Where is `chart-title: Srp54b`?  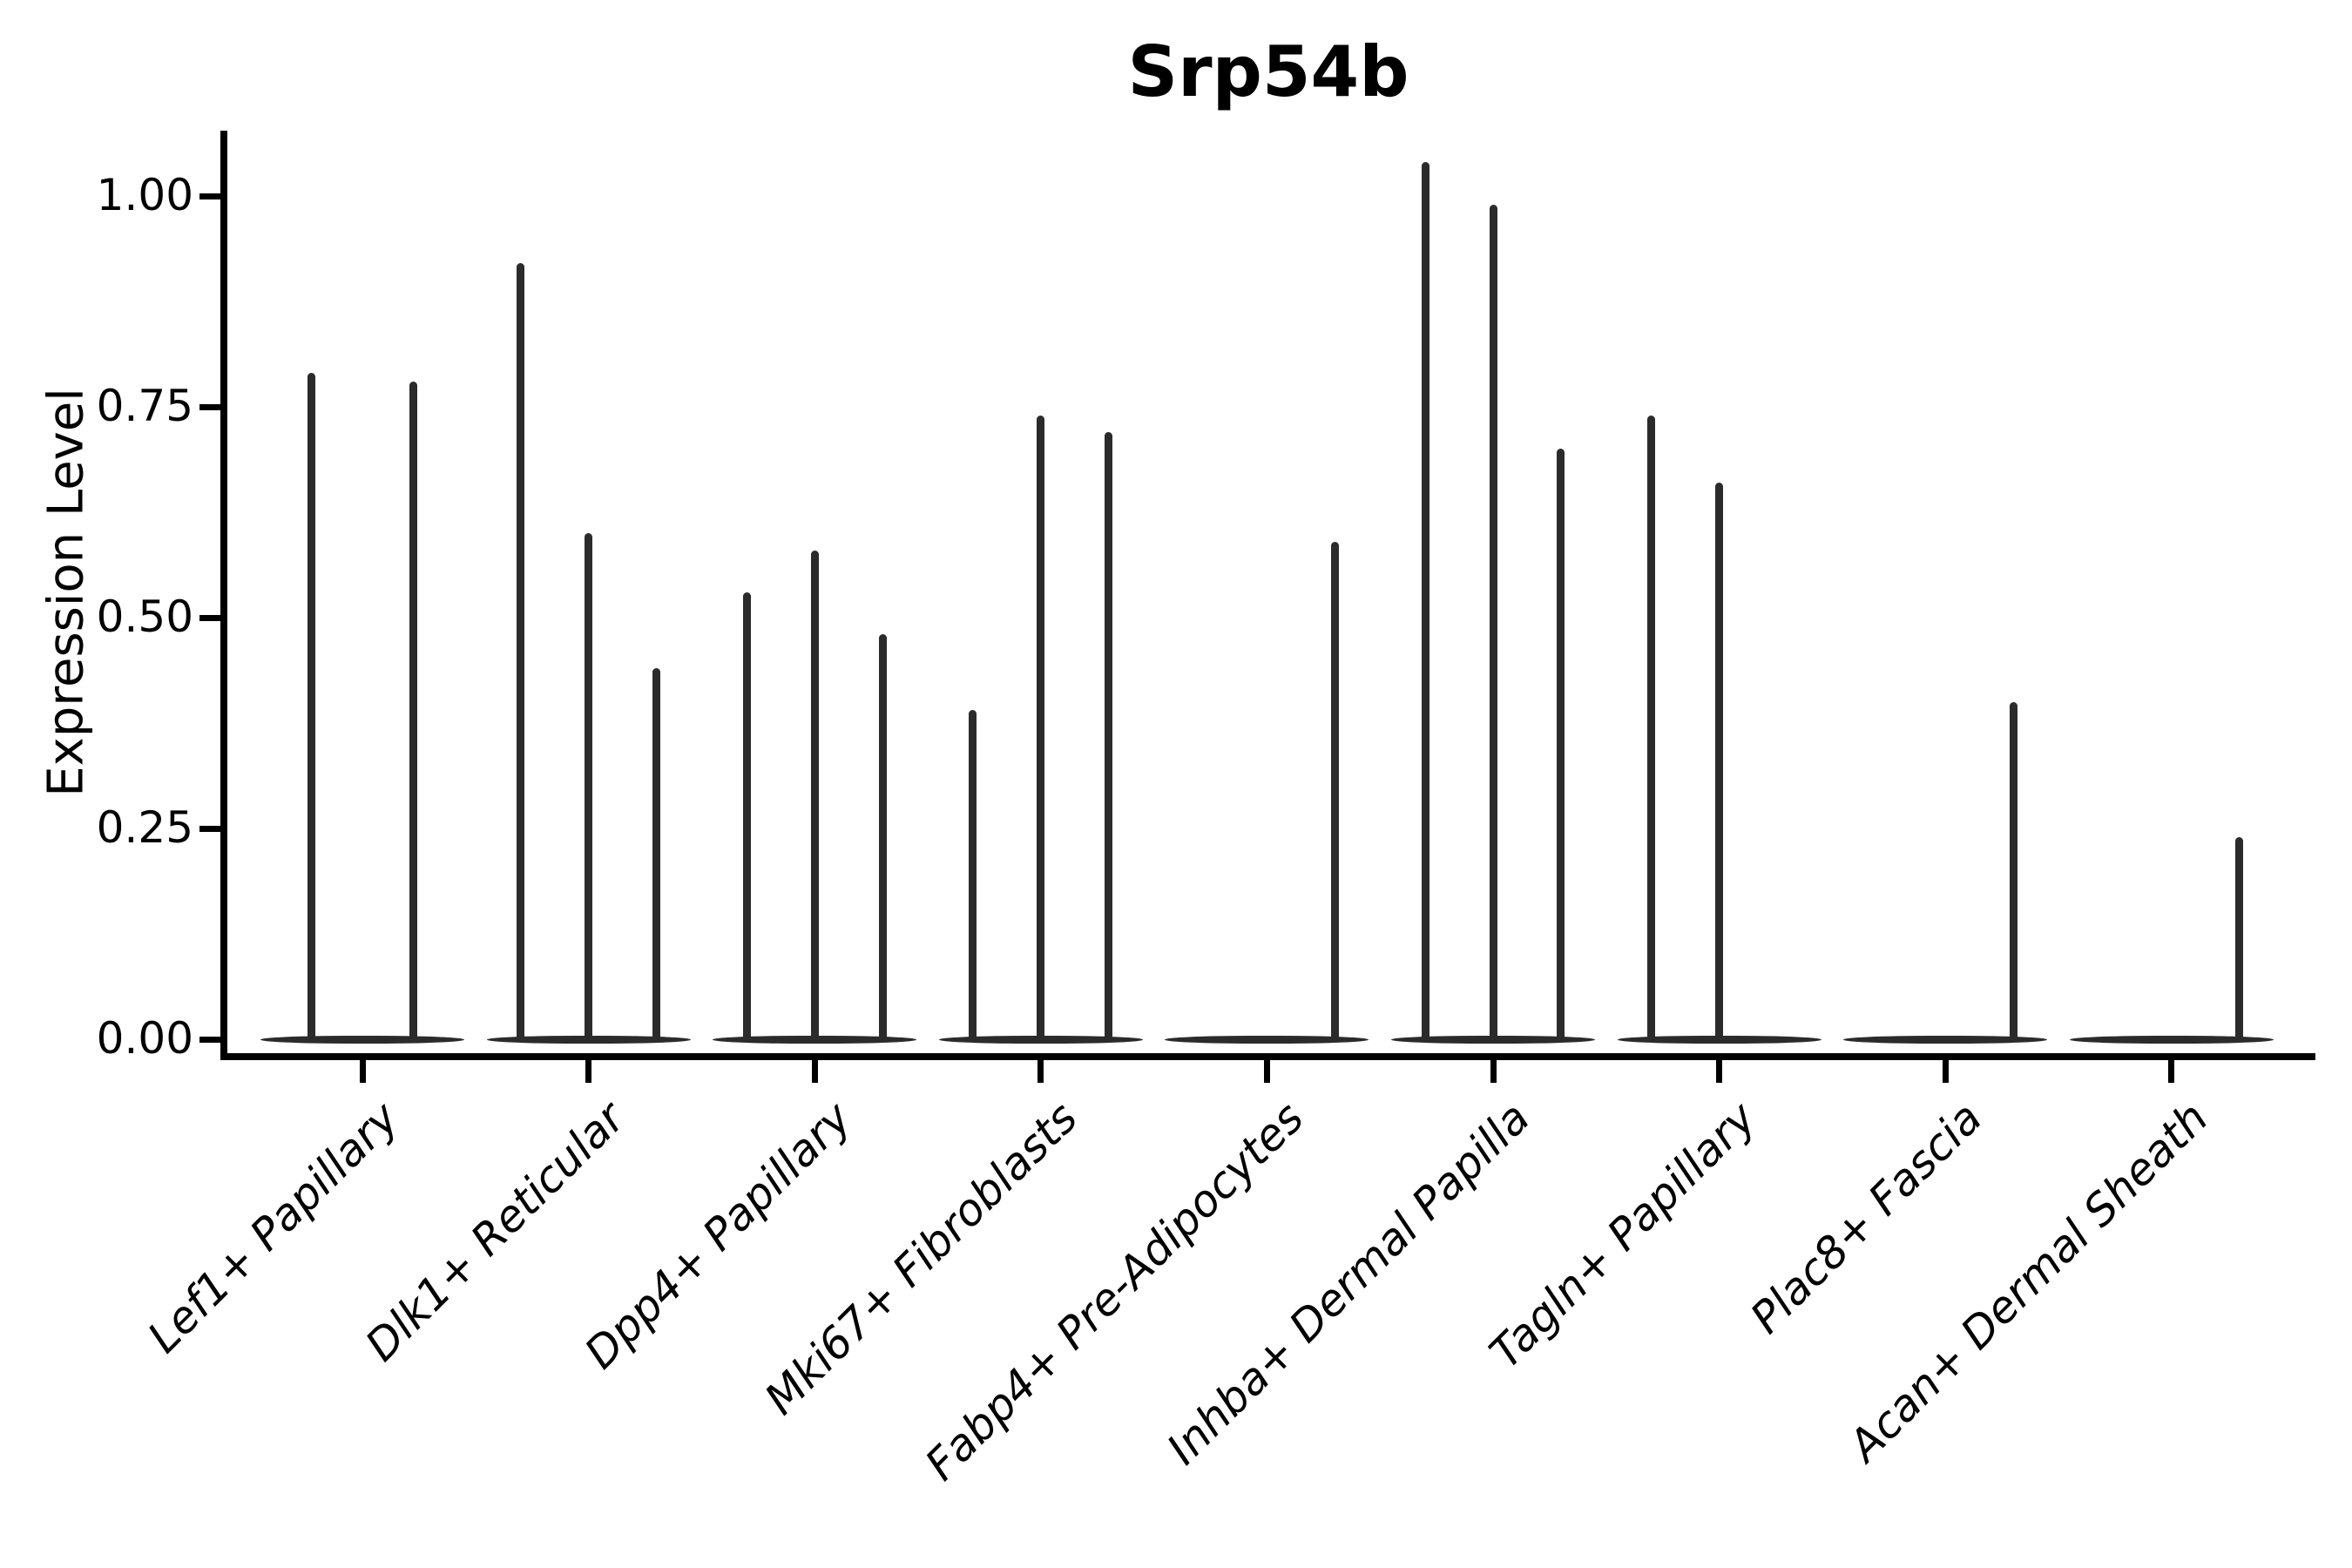 chart-title: Srp54b is located at coordinates (1268, 71).